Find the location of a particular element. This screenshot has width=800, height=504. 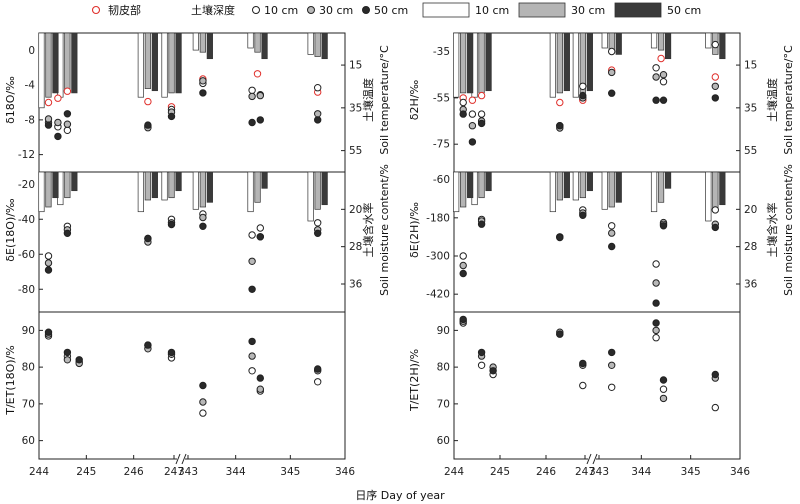

legend-bar30-swatch is located at coordinates (542, 10).